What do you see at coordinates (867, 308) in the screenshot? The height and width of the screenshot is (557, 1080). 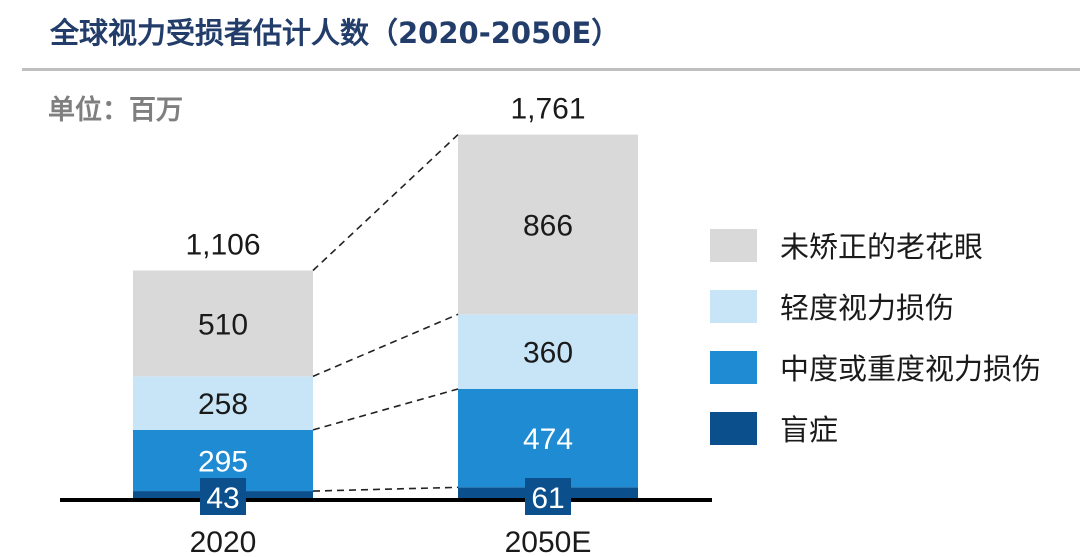 I see `legend-label: 轻度视力损伤` at bounding box center [867, 308].